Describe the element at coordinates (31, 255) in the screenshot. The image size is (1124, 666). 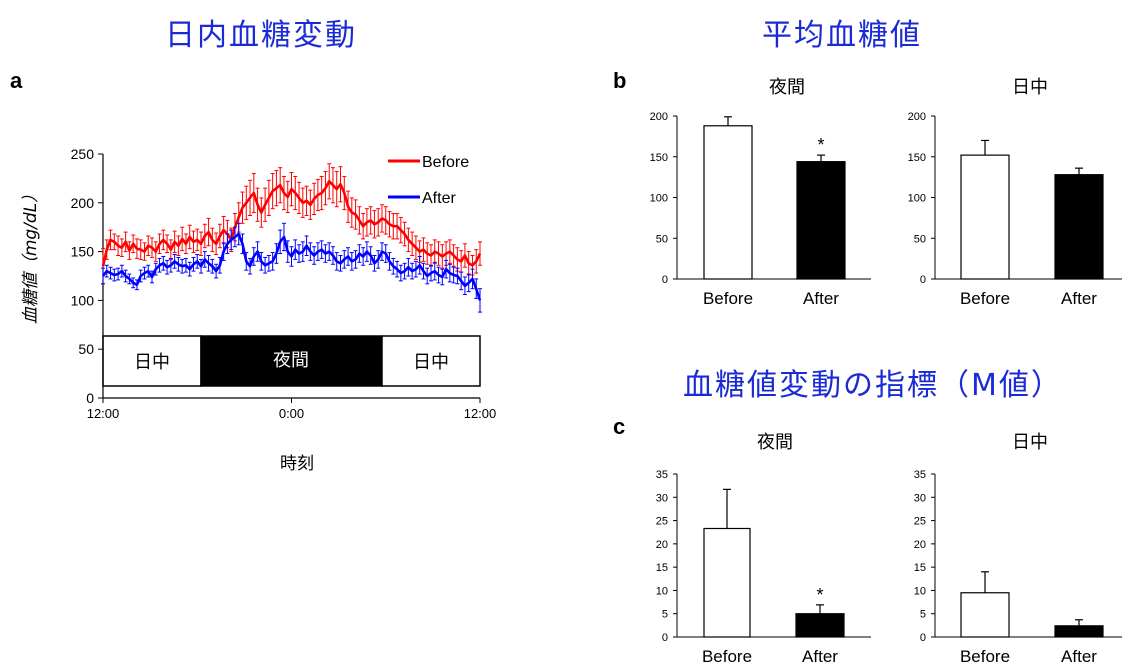
I see `y-axis-label: 血糖値（mg/dL）` at that location.